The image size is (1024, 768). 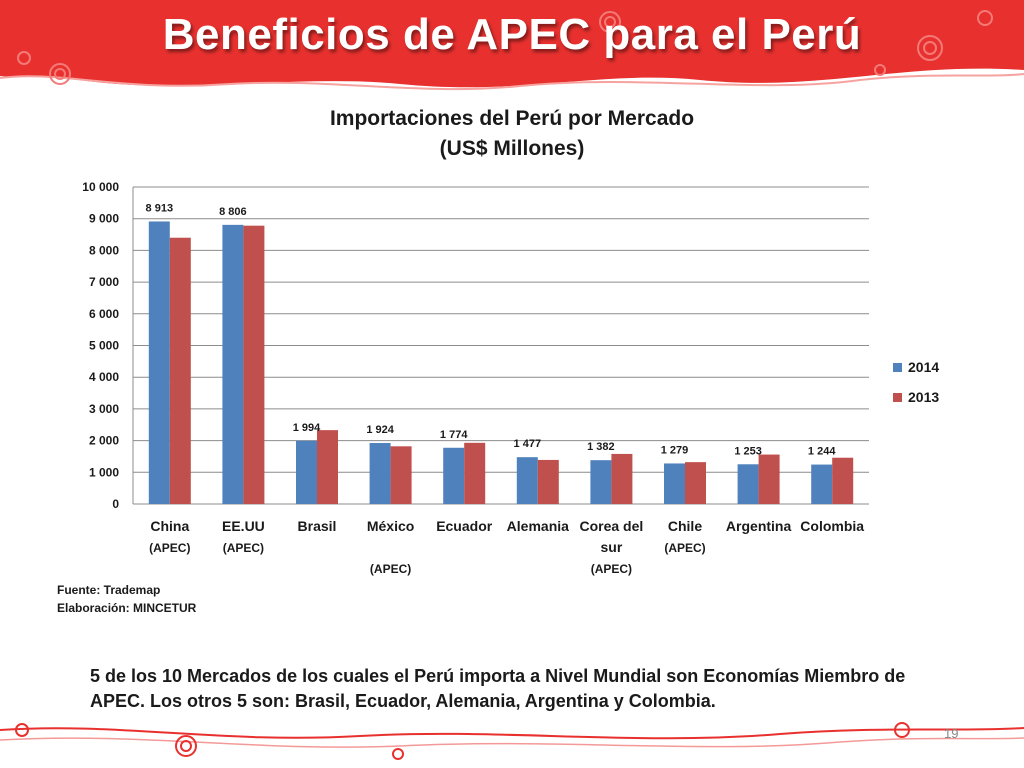 I want to click on y-tick-label: 0, so click(x=115, y=504).